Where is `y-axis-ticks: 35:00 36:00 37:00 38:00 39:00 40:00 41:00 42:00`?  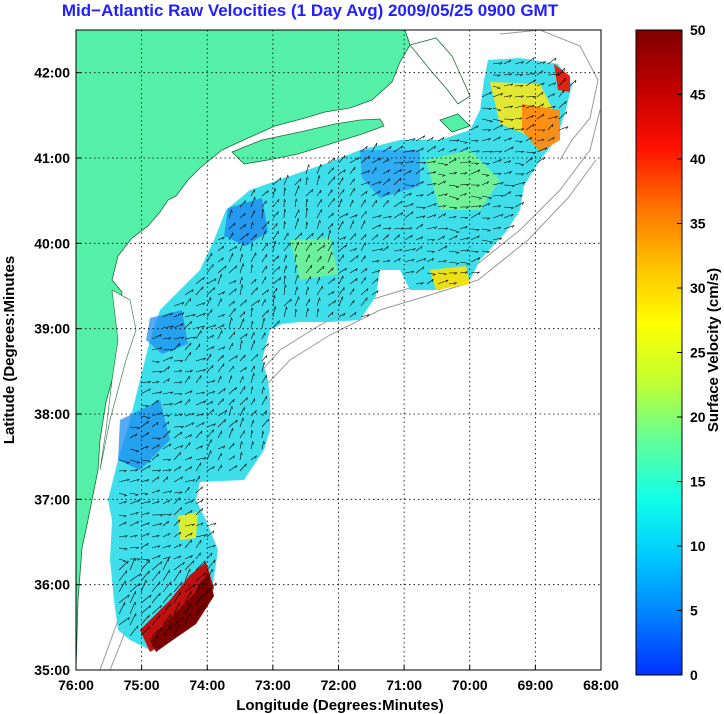 y-axis-ticks: 35:00 36:00 37:00 38:00 39:00 40:00 41:00 42:00 is located at coordinates (57, 371).